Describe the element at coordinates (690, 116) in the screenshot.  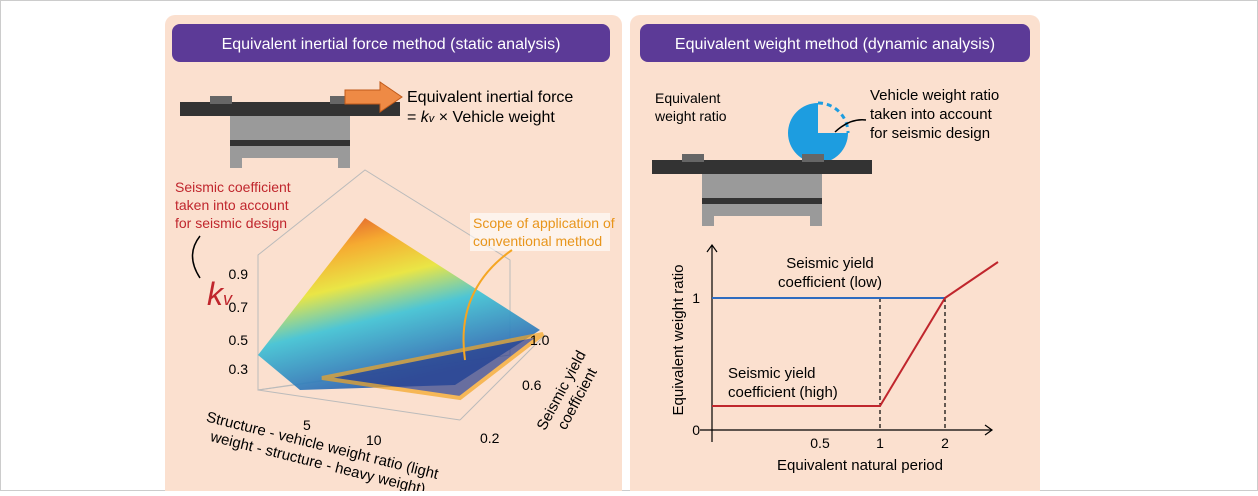
I see `text: weight ratio` at that location.